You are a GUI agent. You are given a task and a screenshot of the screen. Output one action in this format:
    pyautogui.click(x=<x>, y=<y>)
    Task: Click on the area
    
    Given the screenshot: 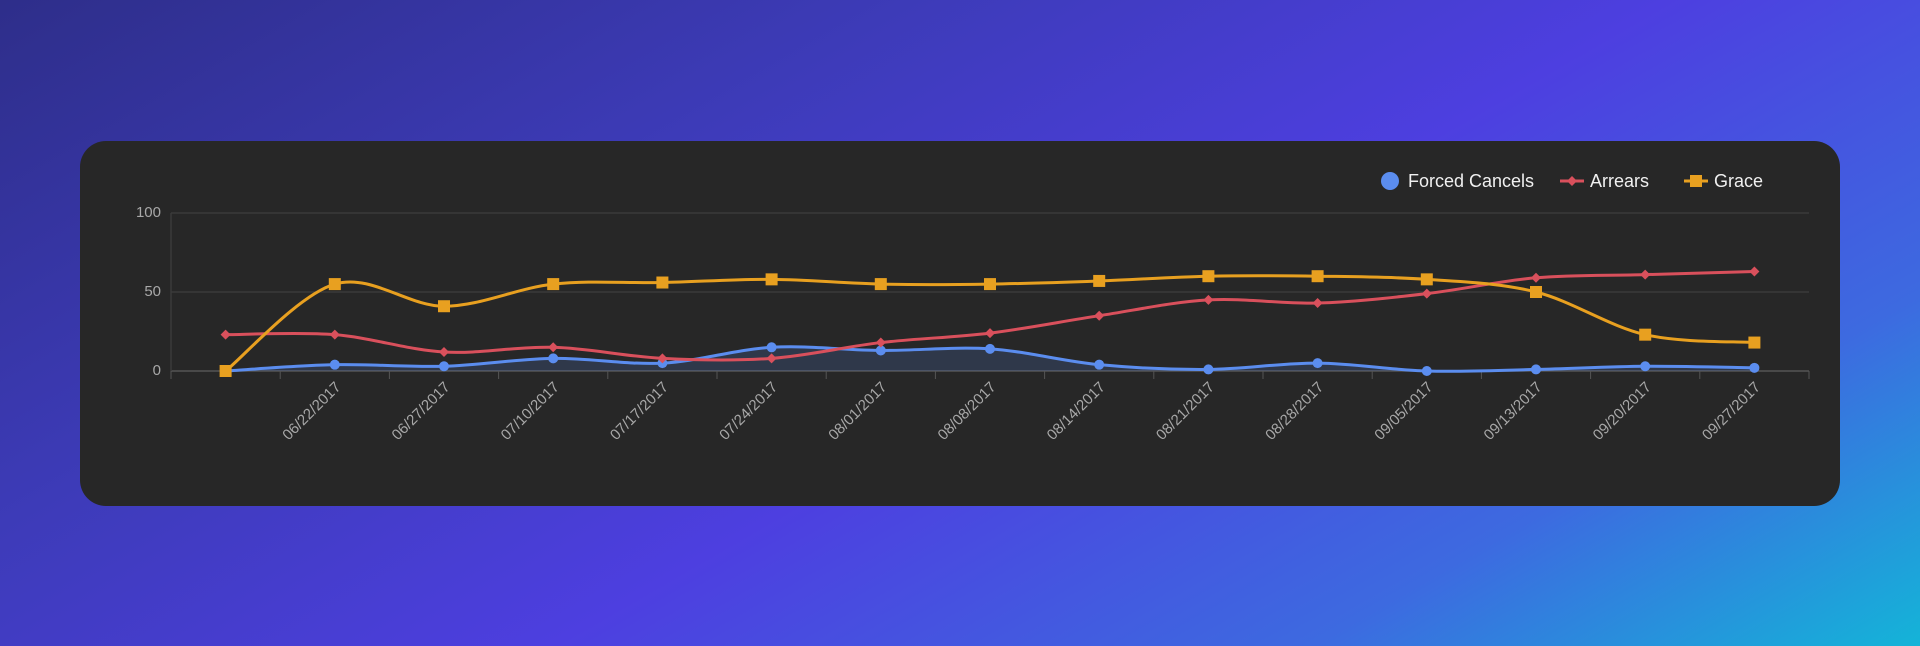 What is the action you would take?
    pyautogui.click(x=990, y=359)
    